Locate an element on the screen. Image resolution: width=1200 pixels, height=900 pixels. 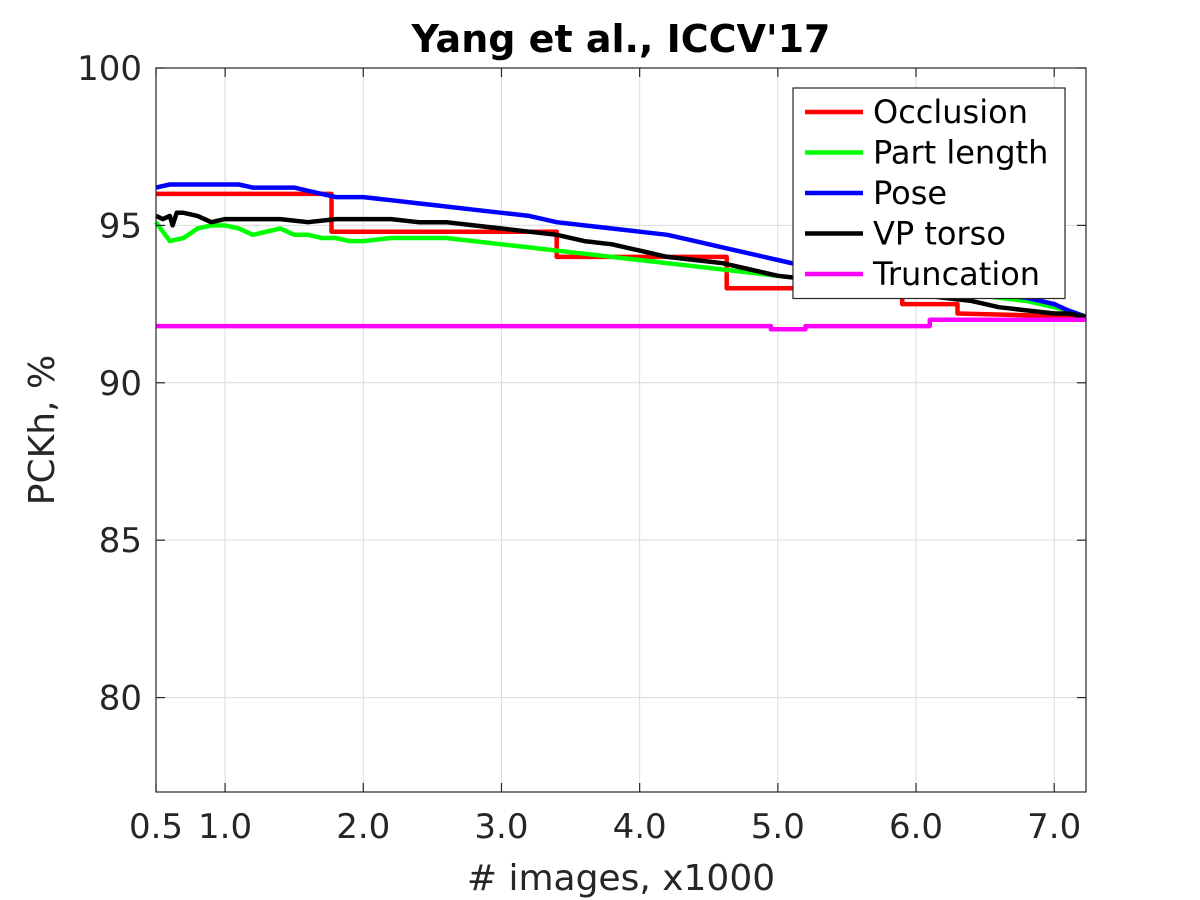
y-tick-label: 80 is located at coordinates (120, 699).